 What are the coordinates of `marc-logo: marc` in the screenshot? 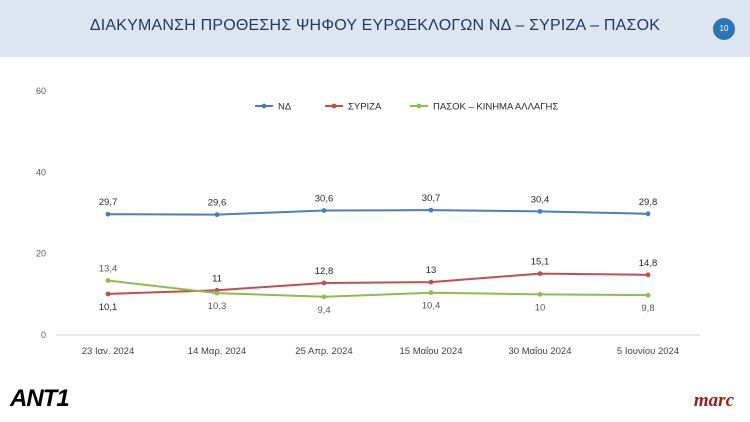 It's located at (713, 400).